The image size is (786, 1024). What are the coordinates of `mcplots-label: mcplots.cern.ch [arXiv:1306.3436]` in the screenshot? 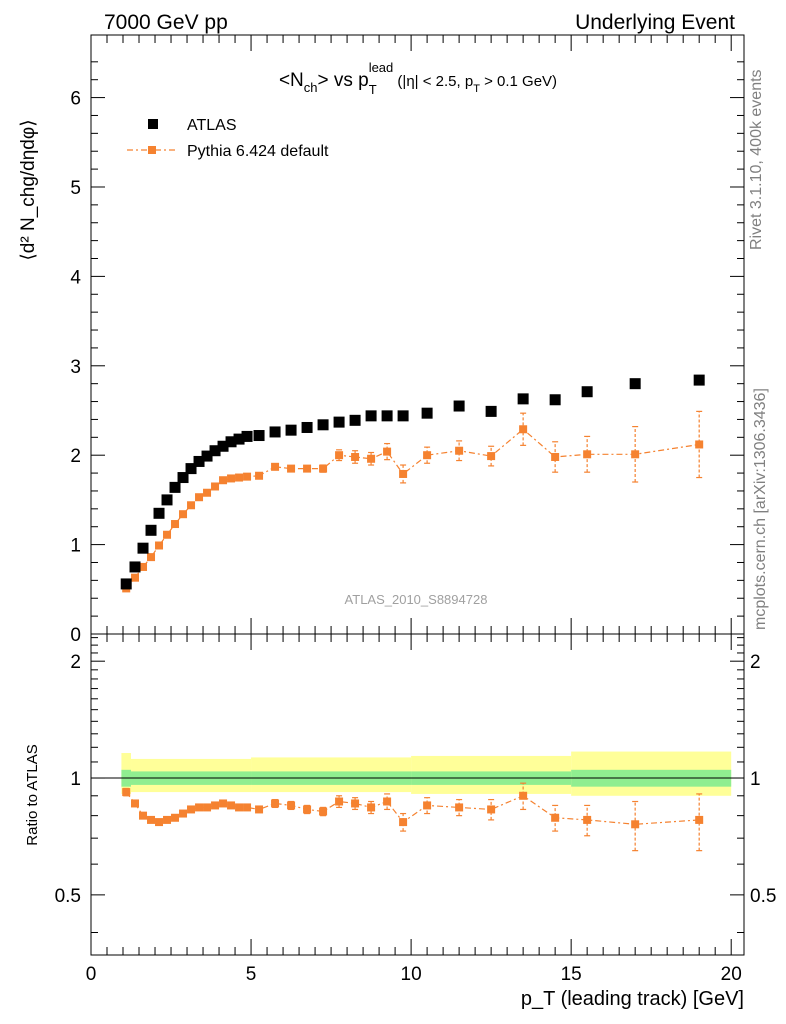 It's located at (760, 509).